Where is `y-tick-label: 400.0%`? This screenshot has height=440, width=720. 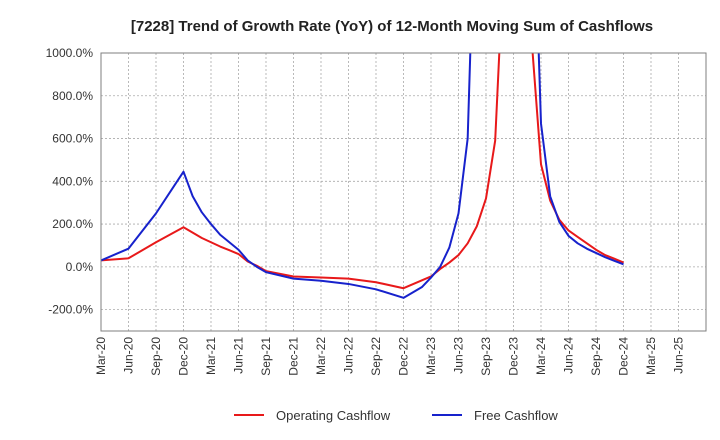 y-tick-label: 400.0% is located at coordinates (72, 181).